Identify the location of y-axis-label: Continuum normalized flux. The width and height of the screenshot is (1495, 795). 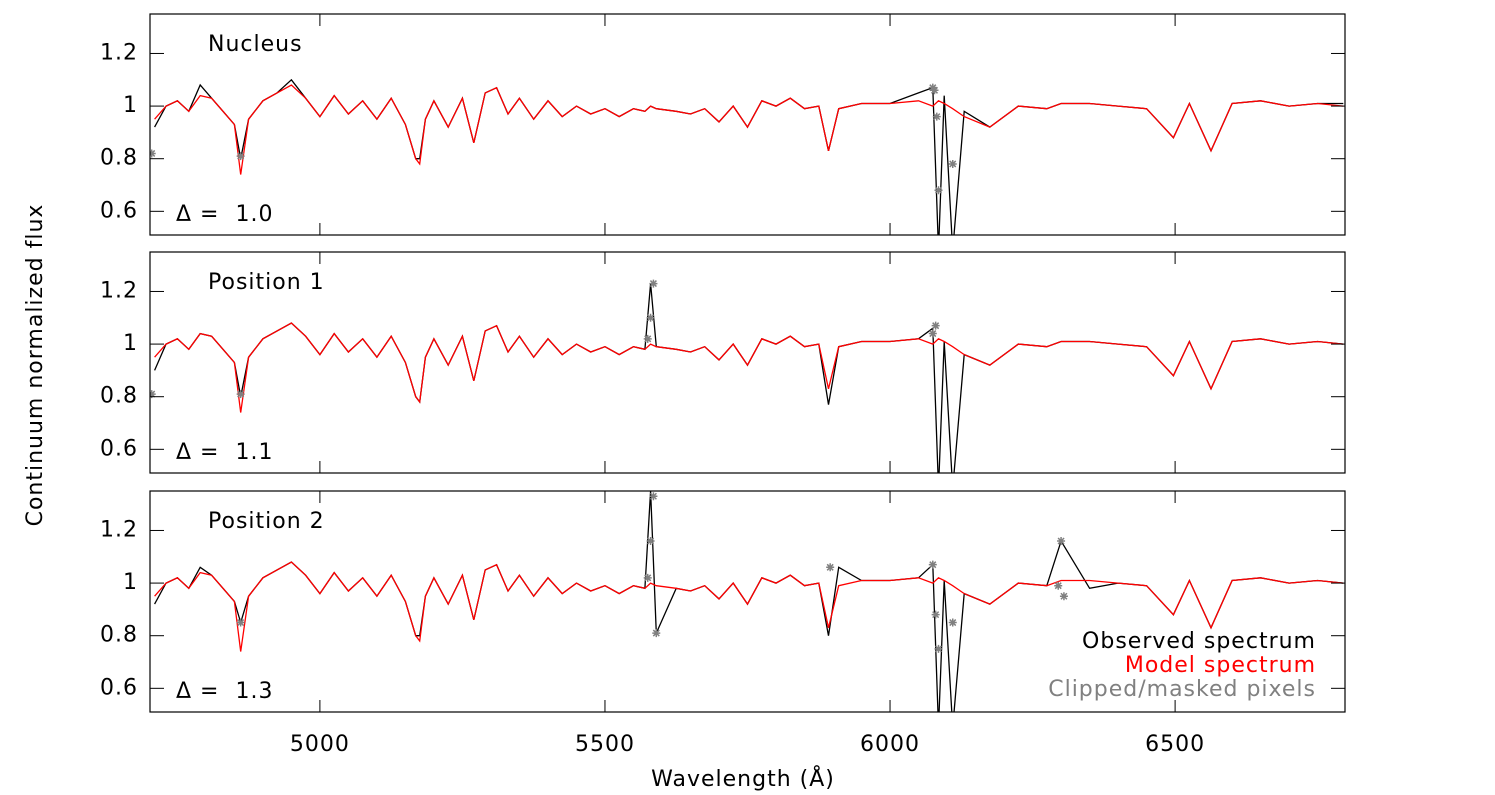
(35, 365).